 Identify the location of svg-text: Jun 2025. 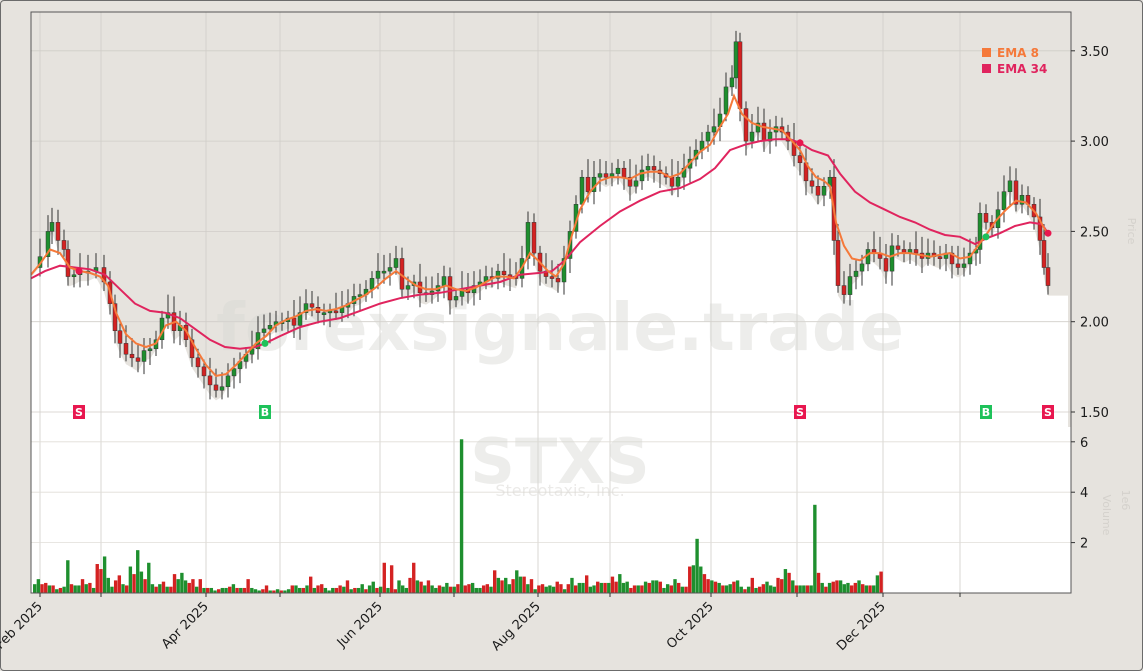
(360, 625).